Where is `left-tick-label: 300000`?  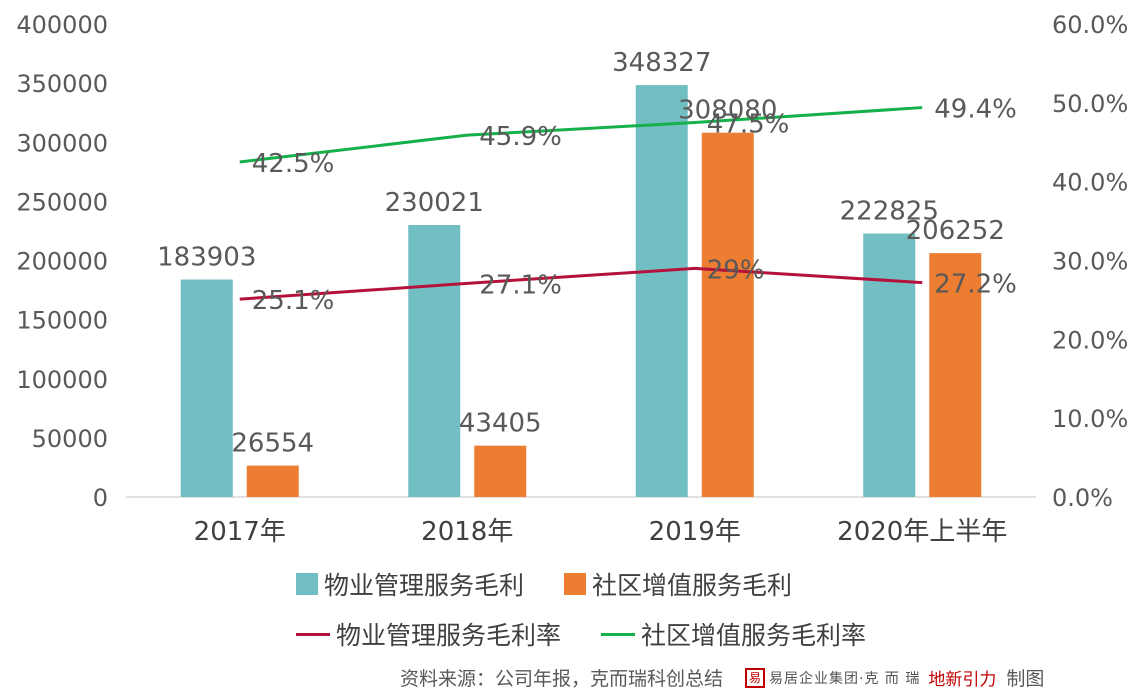
left-tick-label: 300000 is located at coordinates (62, 143).